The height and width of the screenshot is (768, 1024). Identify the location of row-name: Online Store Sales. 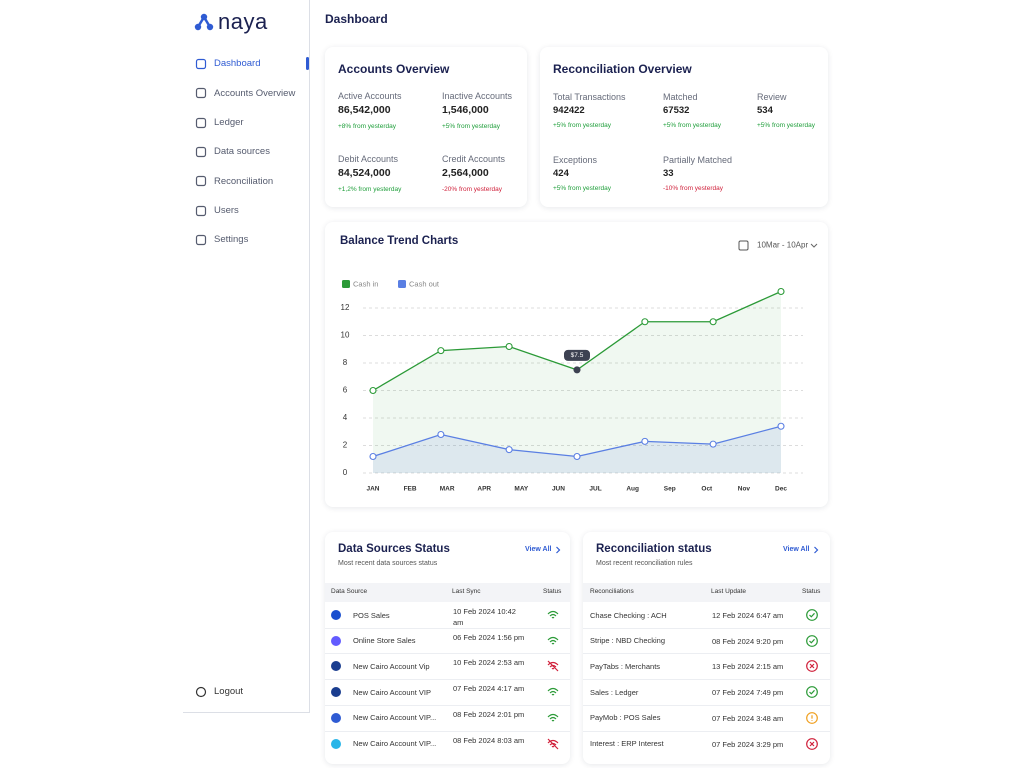
(384, 641).